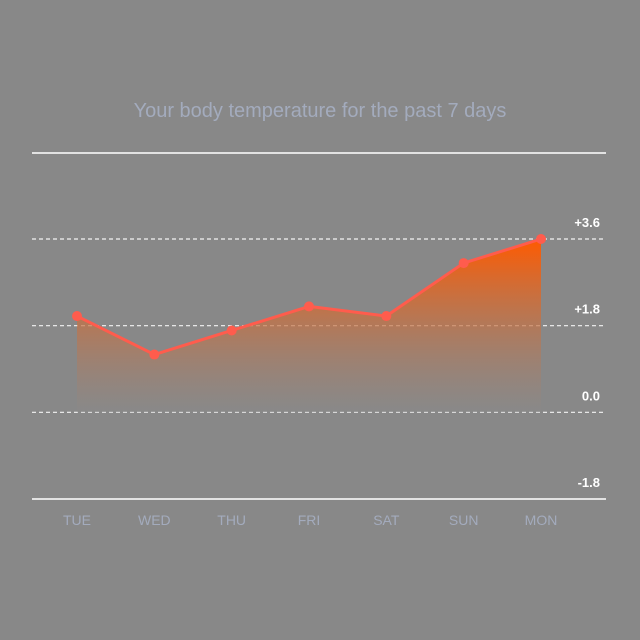 The height and width of the screenshot is (640, 640). I want to click on y-tick-label: +3.6, so click(587, 222).